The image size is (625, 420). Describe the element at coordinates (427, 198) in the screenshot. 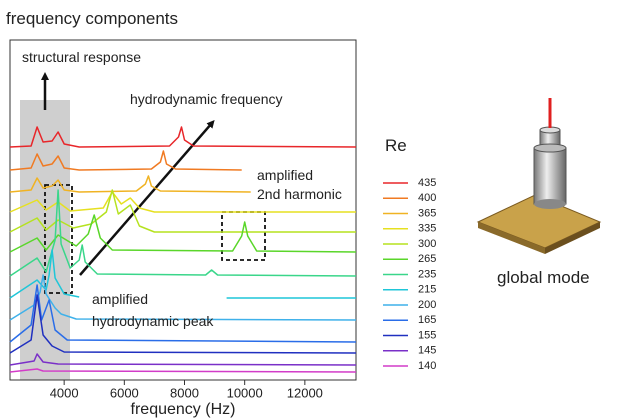

I see `legend-label: 400` at that location.